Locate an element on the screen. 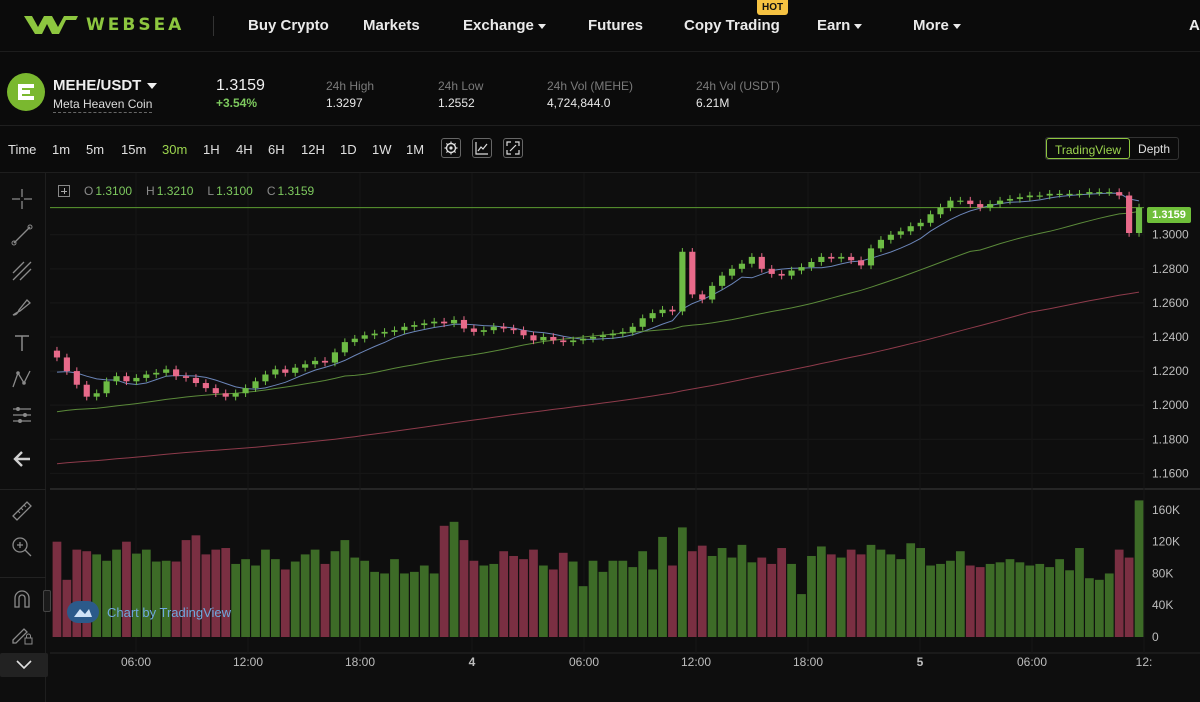 The height and width of the screenshot is (702, 1200). settings-button is located at coordinates (451, 148).